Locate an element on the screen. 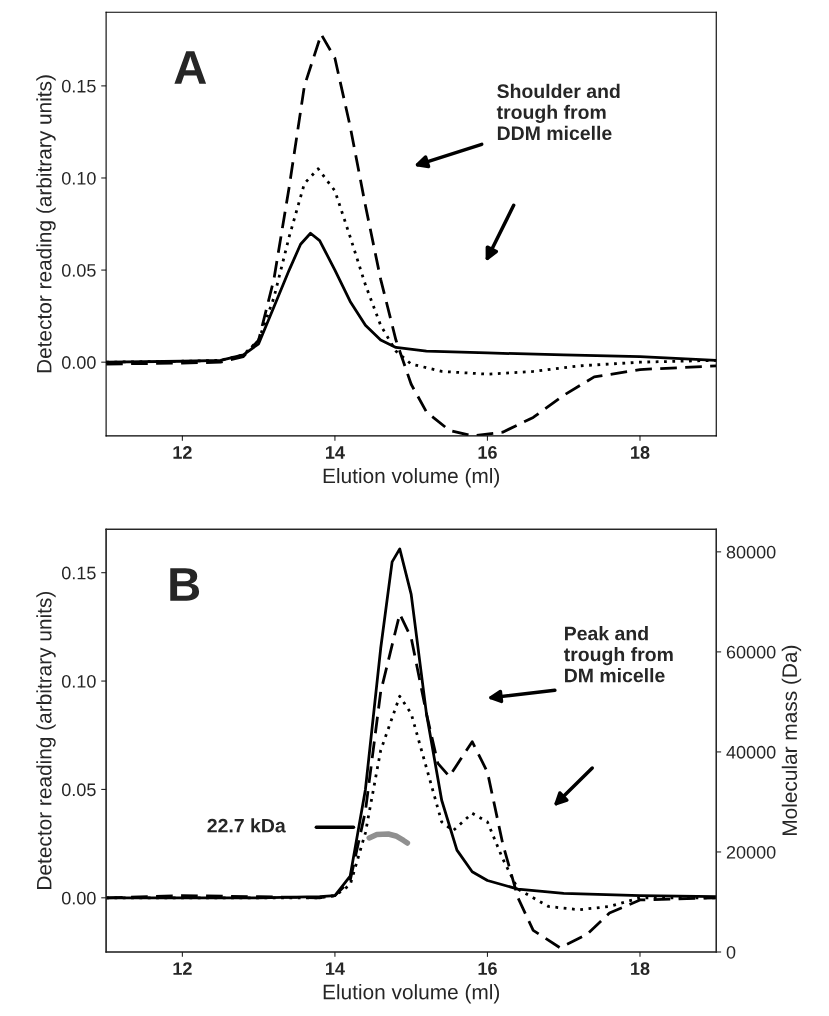 The height and width of the screenshot is (1016, 829). annotation: A is located at coordinates (190, 67).